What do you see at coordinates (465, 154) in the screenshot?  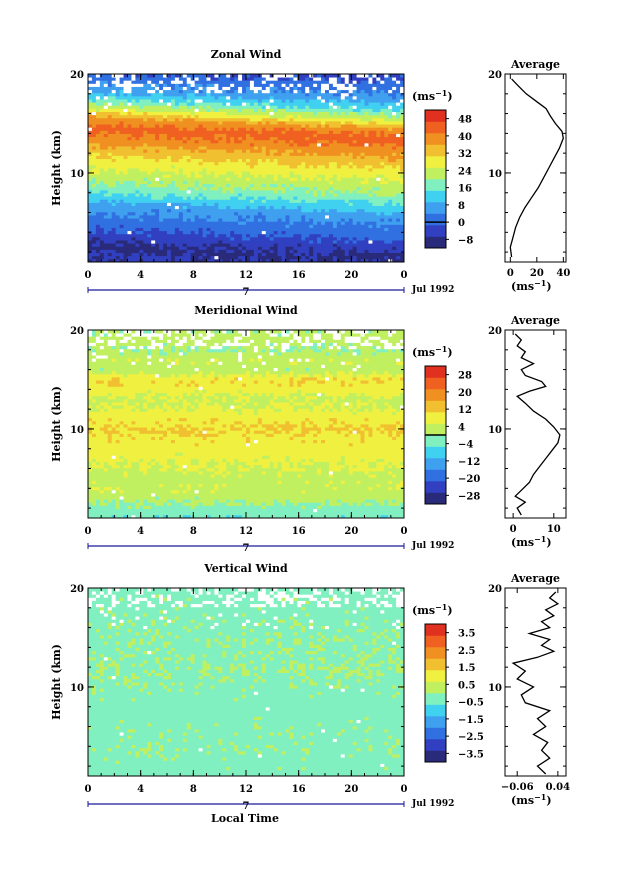 I see `colorbar-tick-label: 32` at bounding box center [465, 154].